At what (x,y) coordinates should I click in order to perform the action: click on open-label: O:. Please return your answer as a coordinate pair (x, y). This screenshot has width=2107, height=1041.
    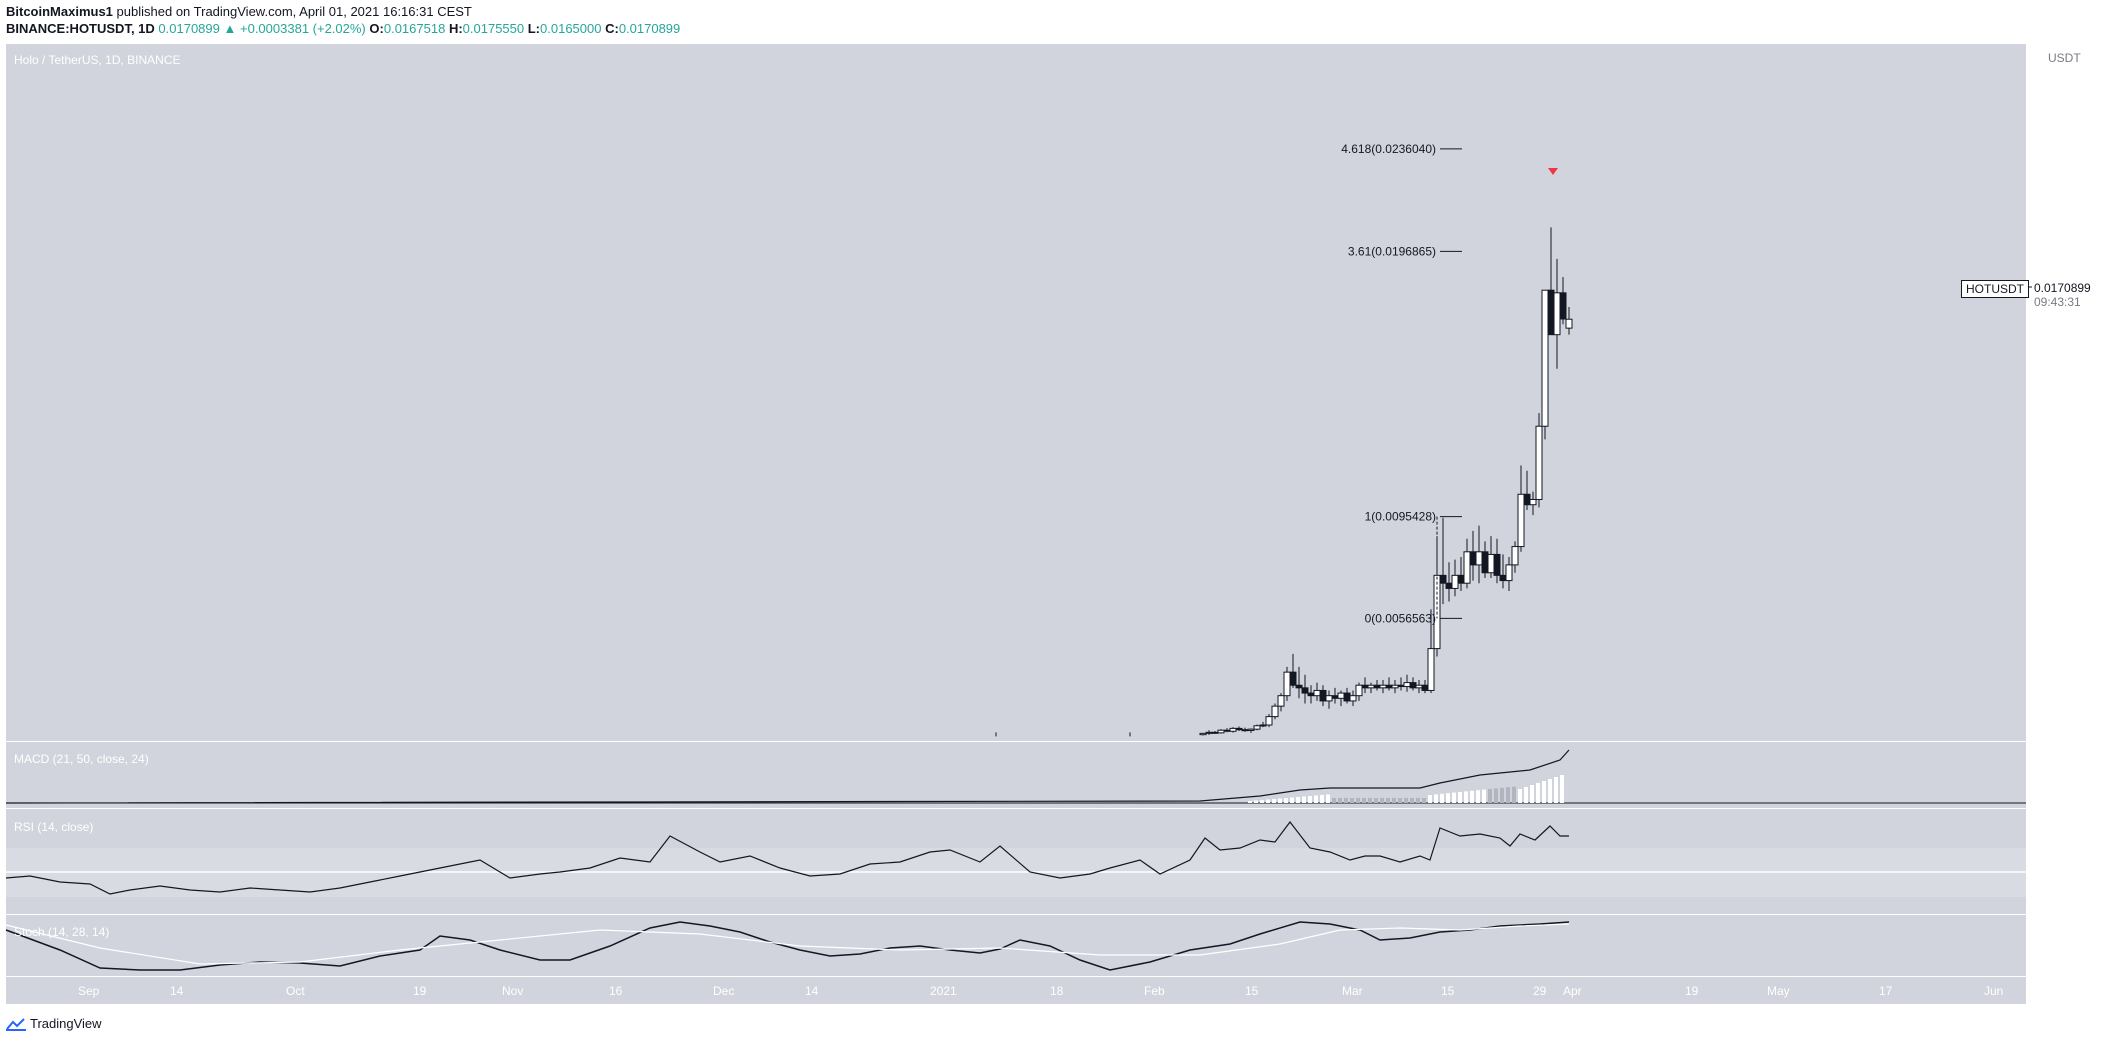
    Looking at the image, I should click on (376, 28).